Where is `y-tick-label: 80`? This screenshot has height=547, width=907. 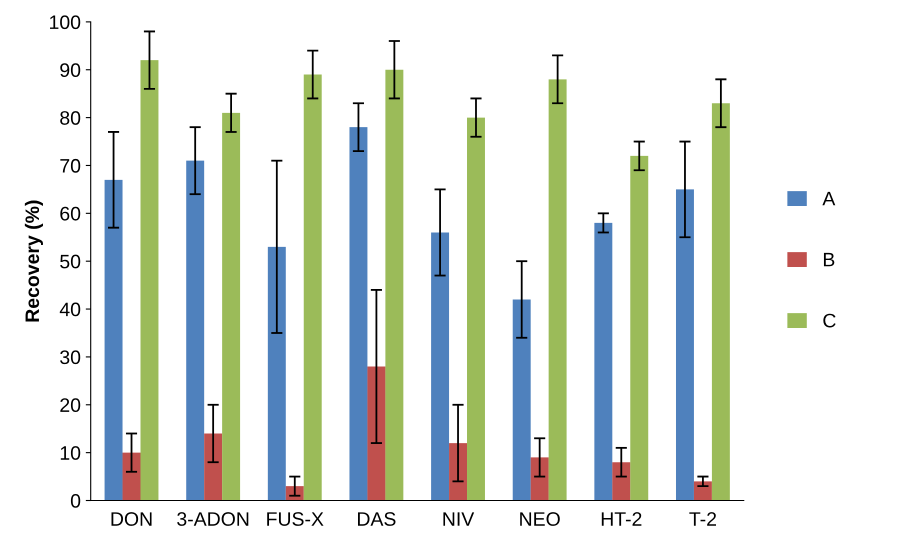 y-tick-label: 80 is located at coordinates (70, 118).